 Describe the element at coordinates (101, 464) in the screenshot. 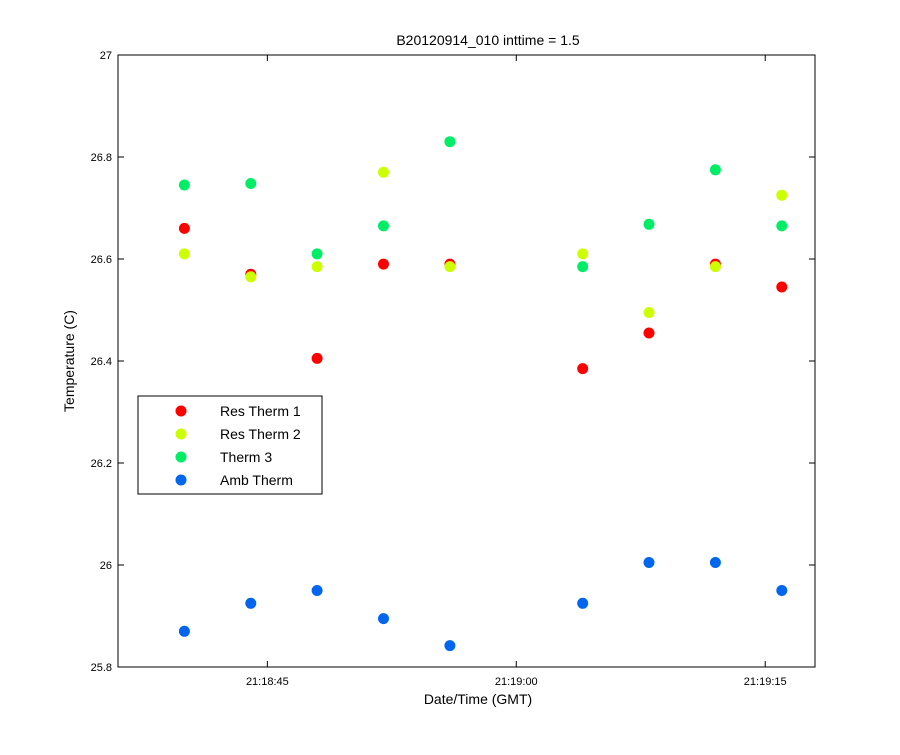

I see `y-tick-label: 26.2` at that location.